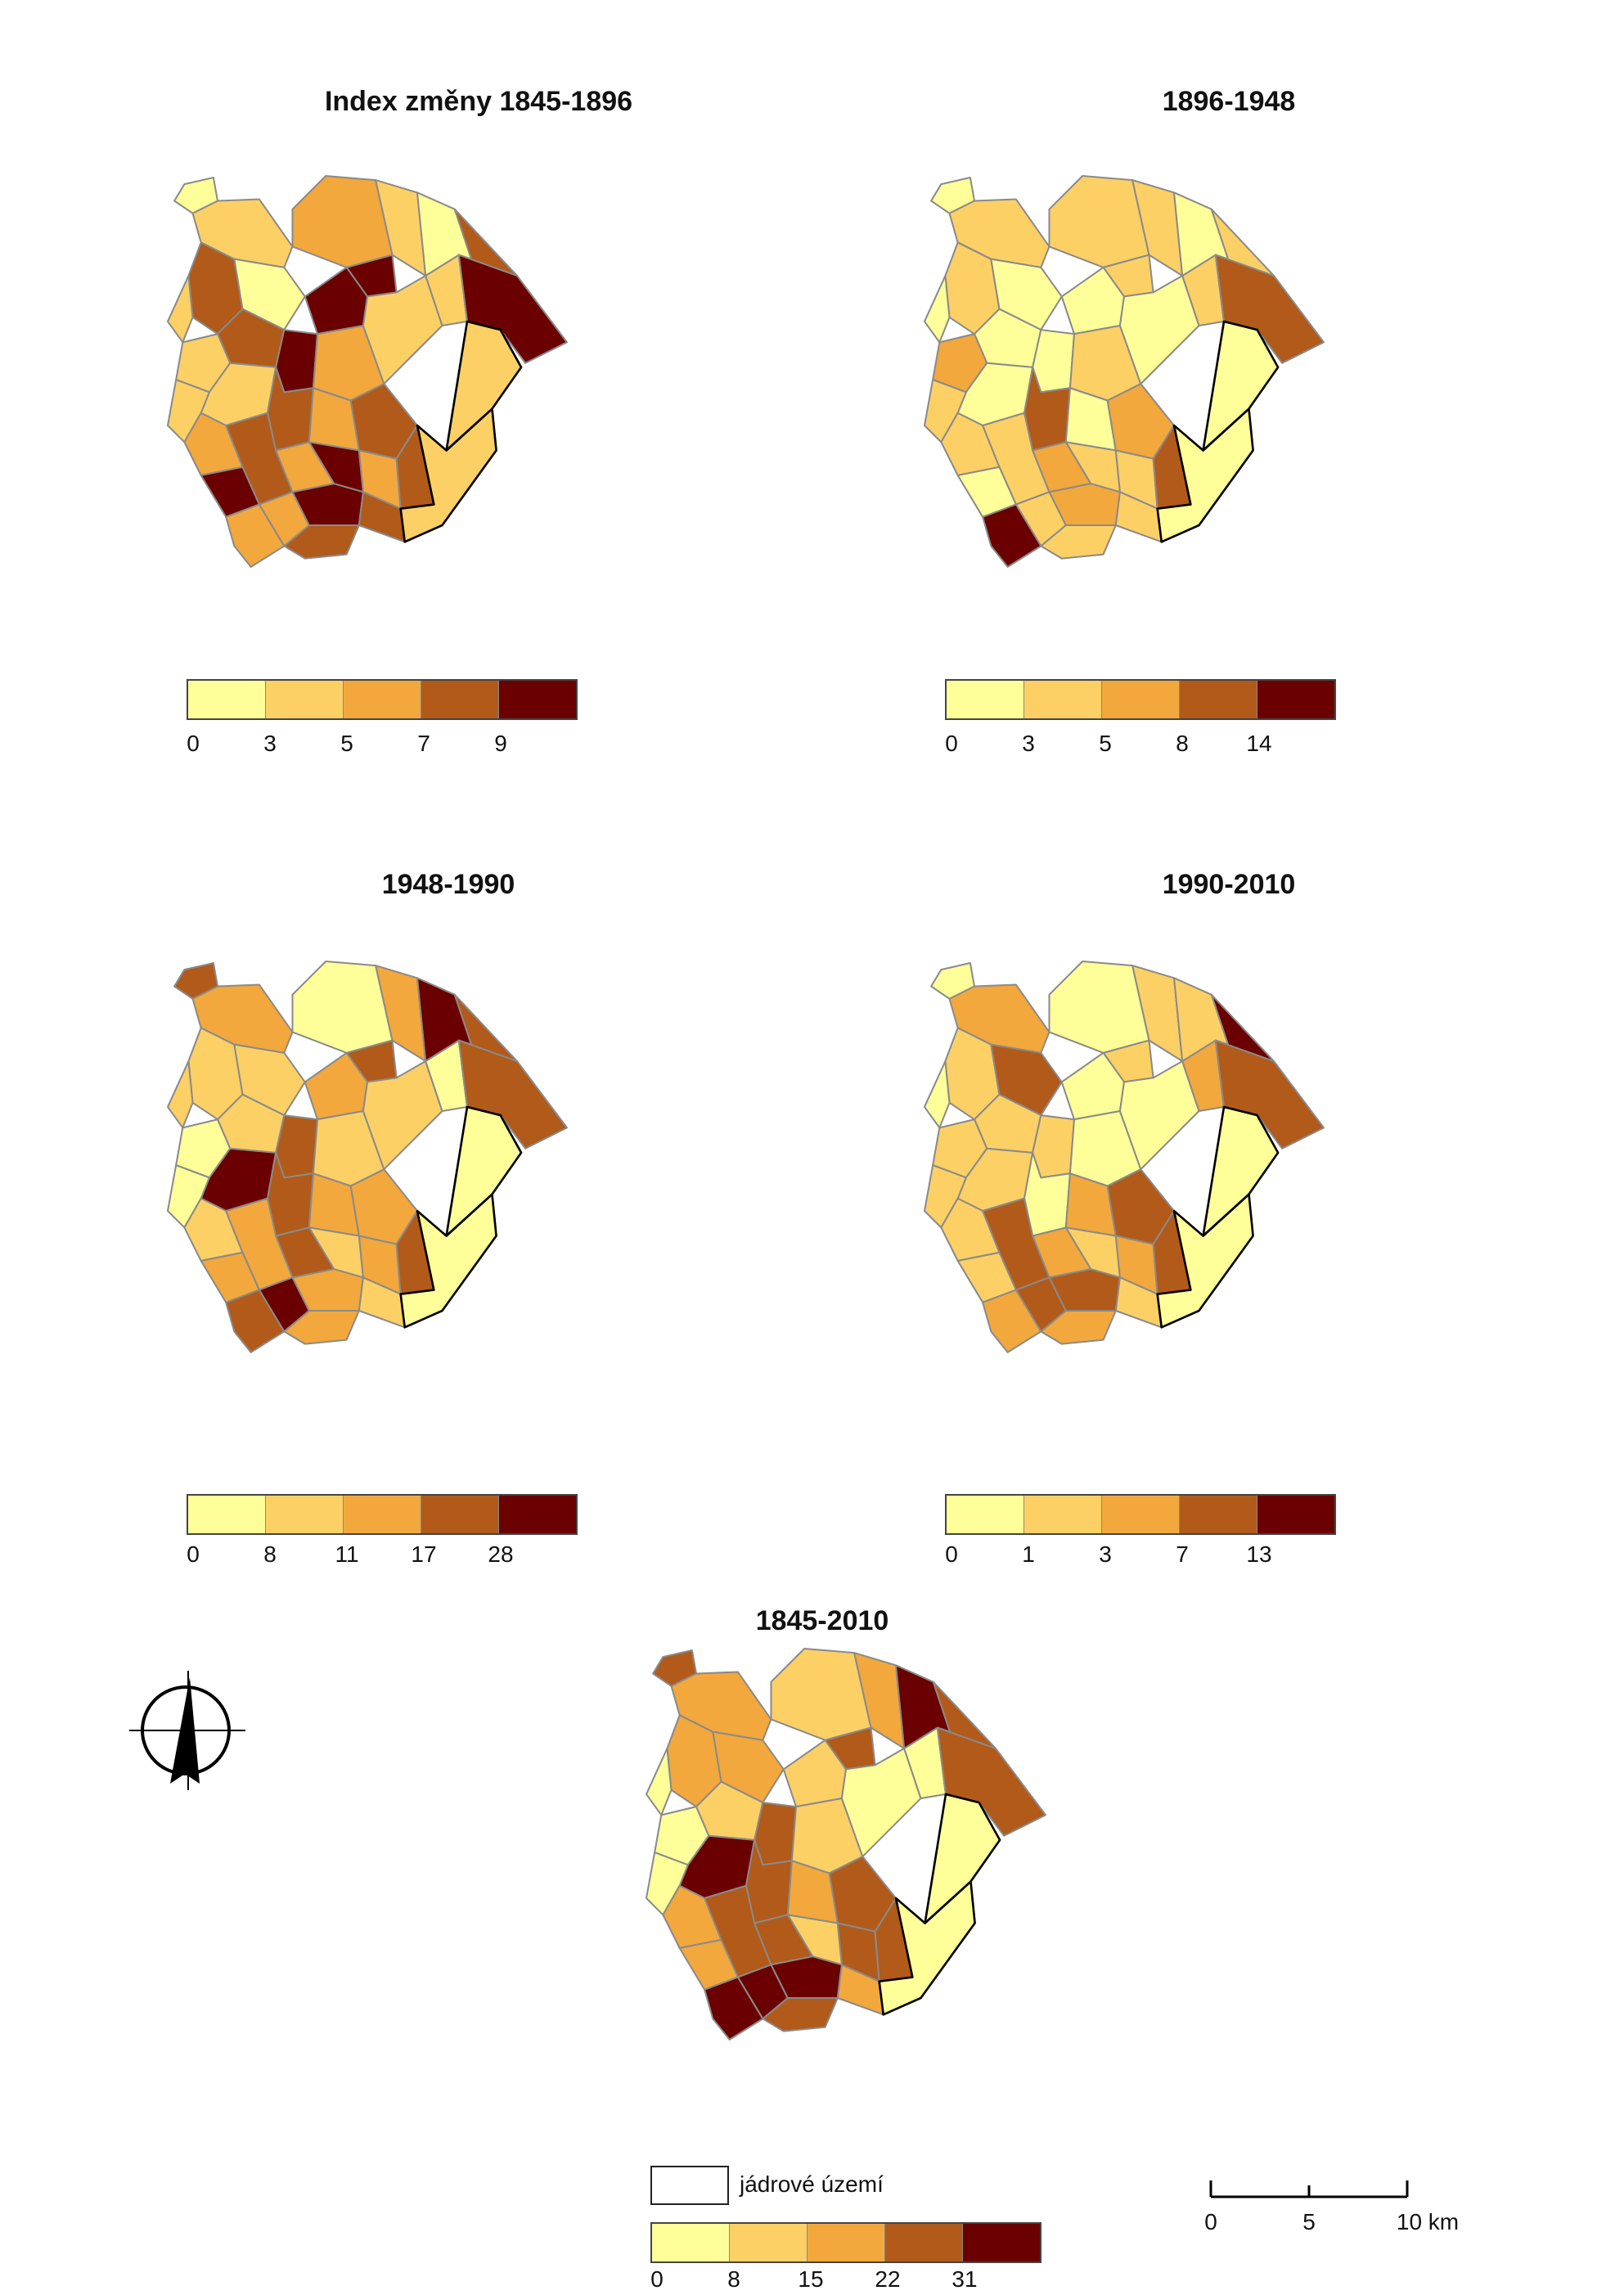 This screenshot has width=1624, height=2295. What do you see at coordinates (689, 2186) in the screenshot?
I see `core-area-legend-swatch` at bounding box center [689, 2186].